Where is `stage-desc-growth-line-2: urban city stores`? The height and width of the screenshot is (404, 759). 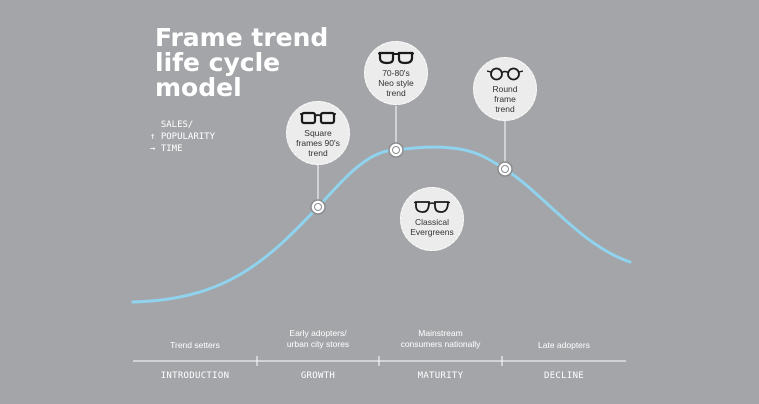
stage-desc-growth-line-2: urban city stores is located at coordinates (318, 344).